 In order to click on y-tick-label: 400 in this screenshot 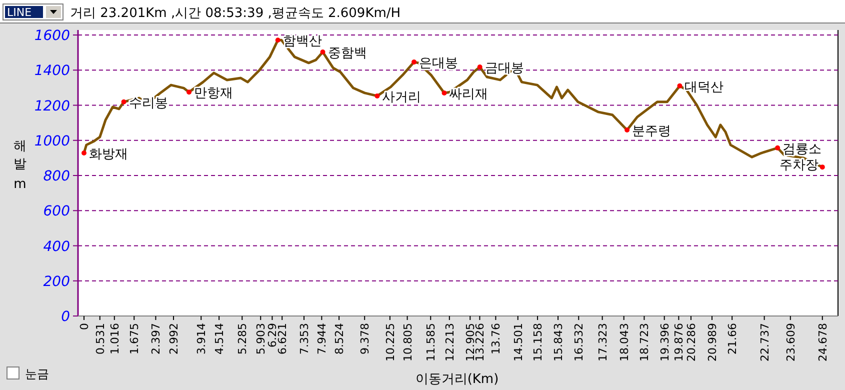, I will do `click(56, 246)`.